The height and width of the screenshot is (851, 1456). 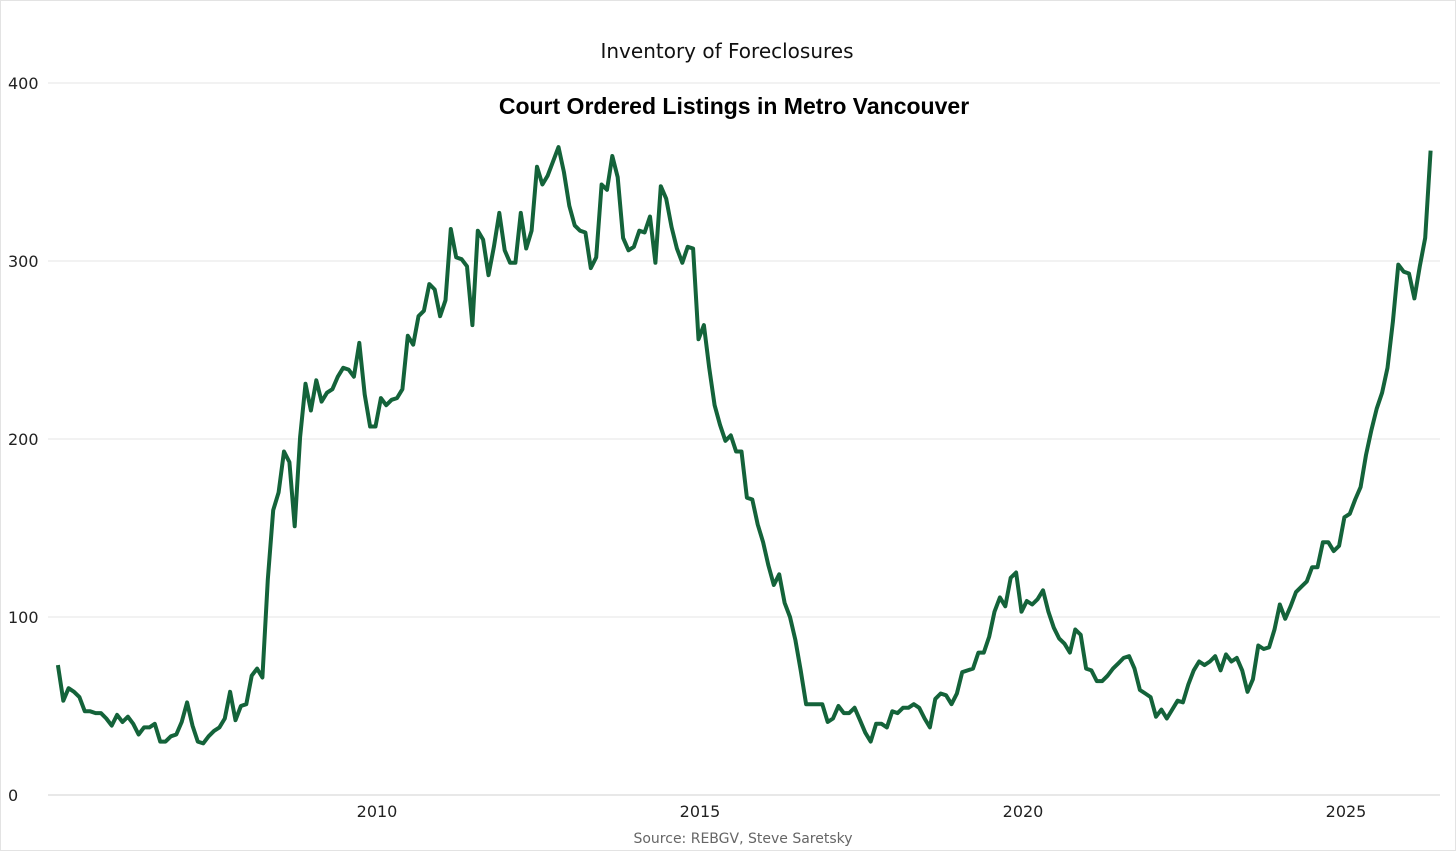 What do you see at coordinates (23, 261) in the screenshot?
I see `y-tick-label: 300` at bounding box center [23, 261].